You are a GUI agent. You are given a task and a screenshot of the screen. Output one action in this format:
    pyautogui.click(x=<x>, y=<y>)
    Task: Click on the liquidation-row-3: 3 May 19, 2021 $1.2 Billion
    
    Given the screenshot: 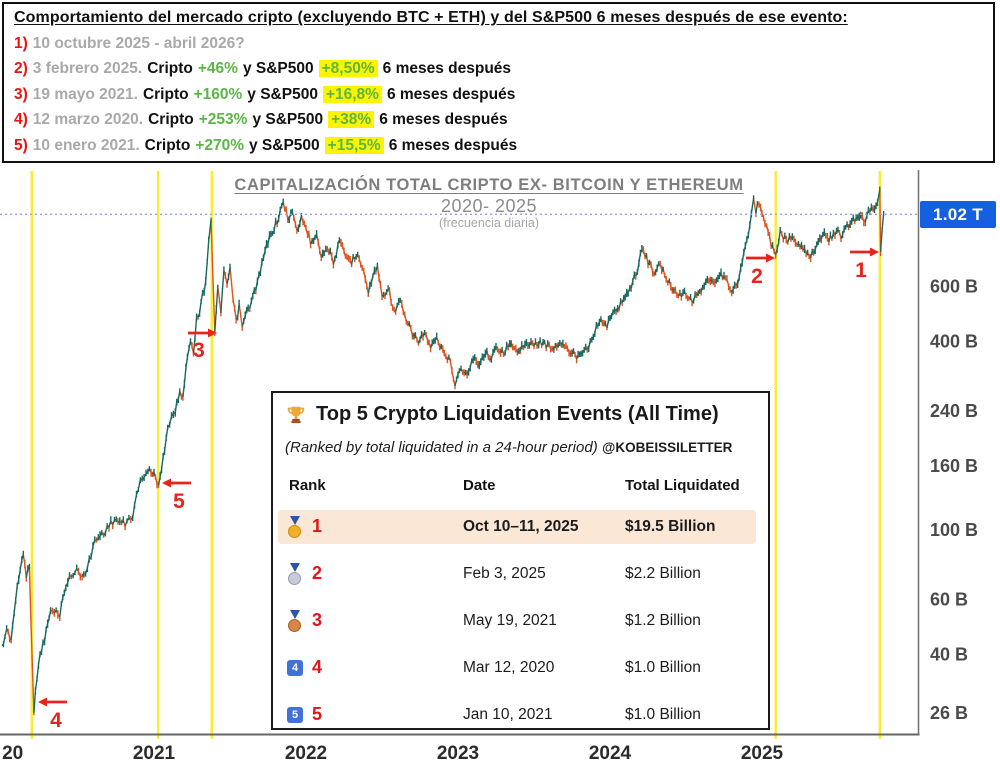 What is the action you would take?
    pyautogui.click(x=517, y=621)
    